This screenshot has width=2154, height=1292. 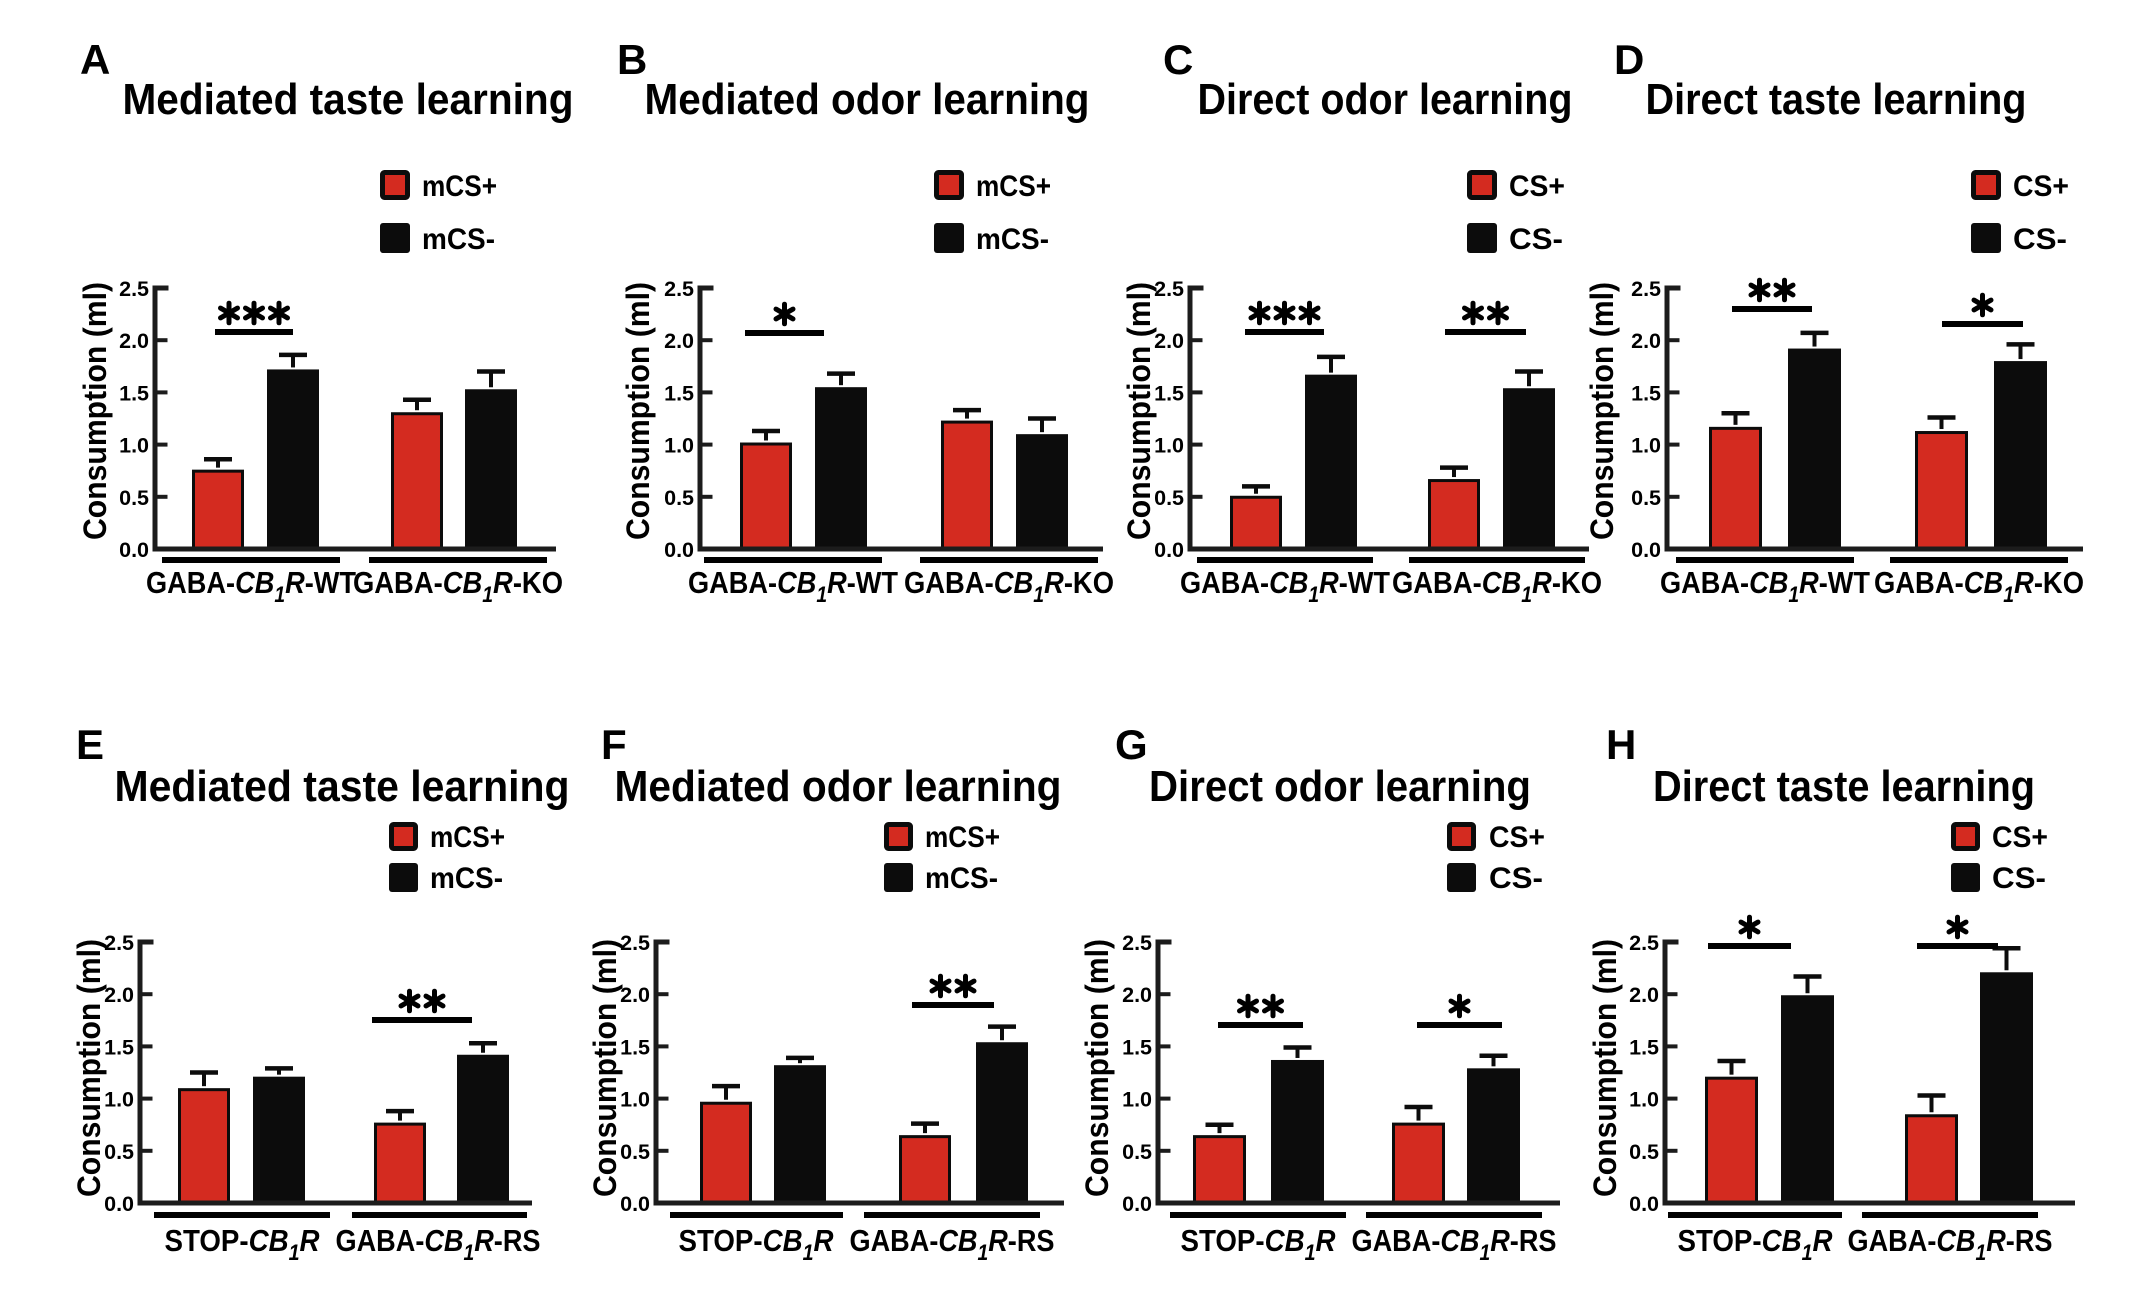 What do you see at coordinates (632, 59) in the screenshot?
I see `svg-text: B` at bounding box center [632, 59].